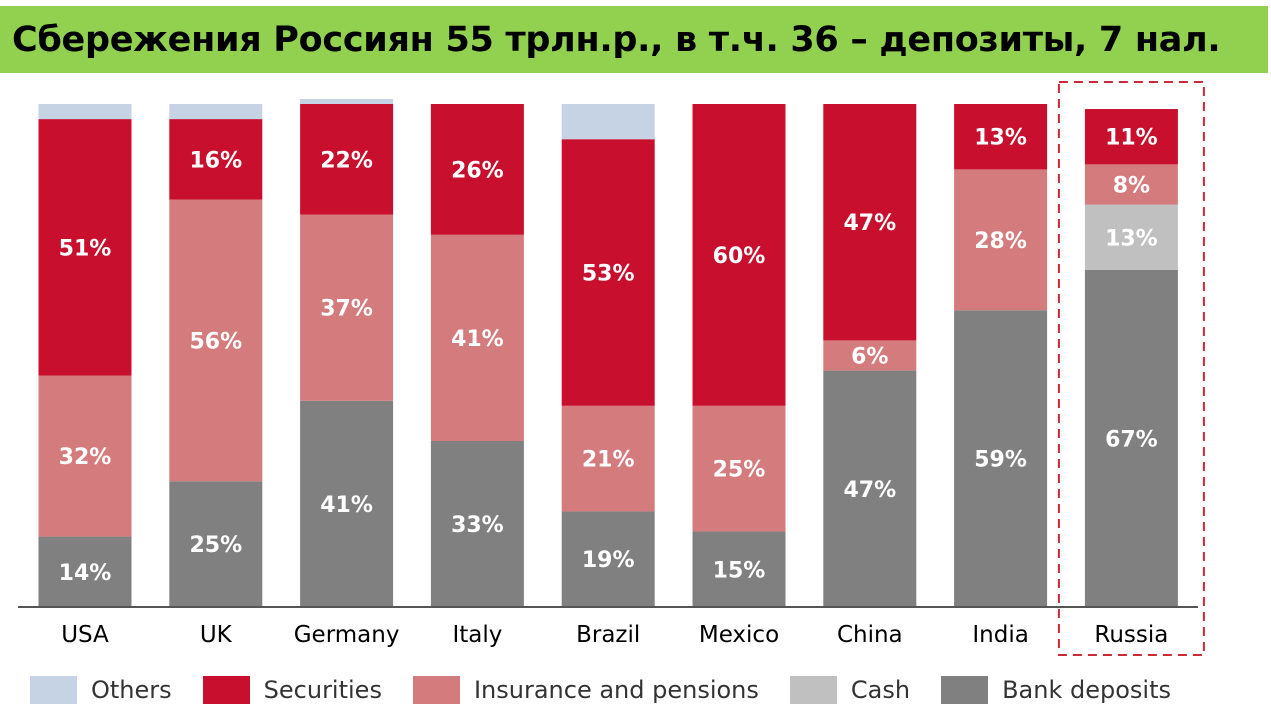 This screenshot has height=716, width=1271. What do you see at coordinates (216, 635) in the screenshot?
I see `x-tick-label-uk: UK` at bounding box center [216, 635].